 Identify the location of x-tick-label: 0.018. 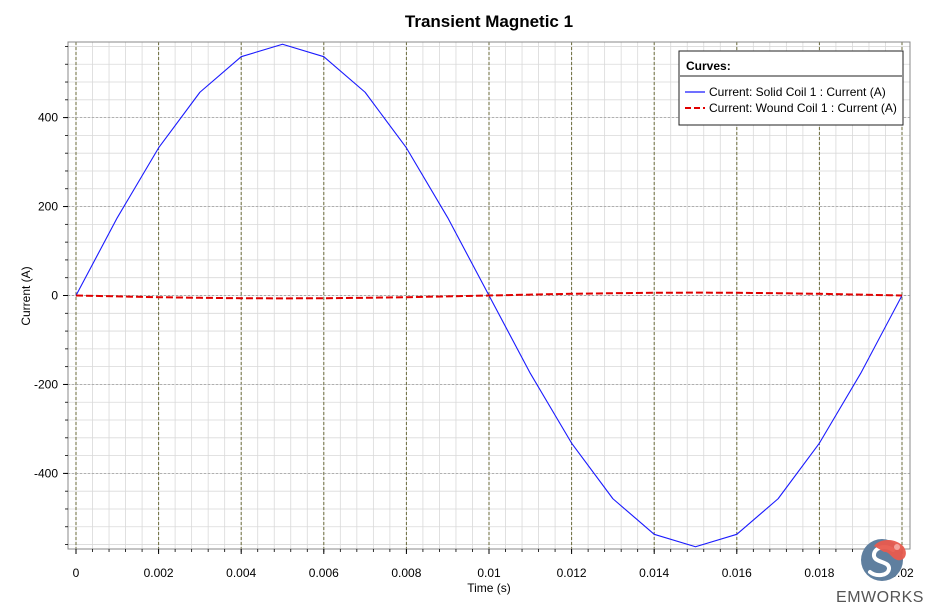
(819, 573).